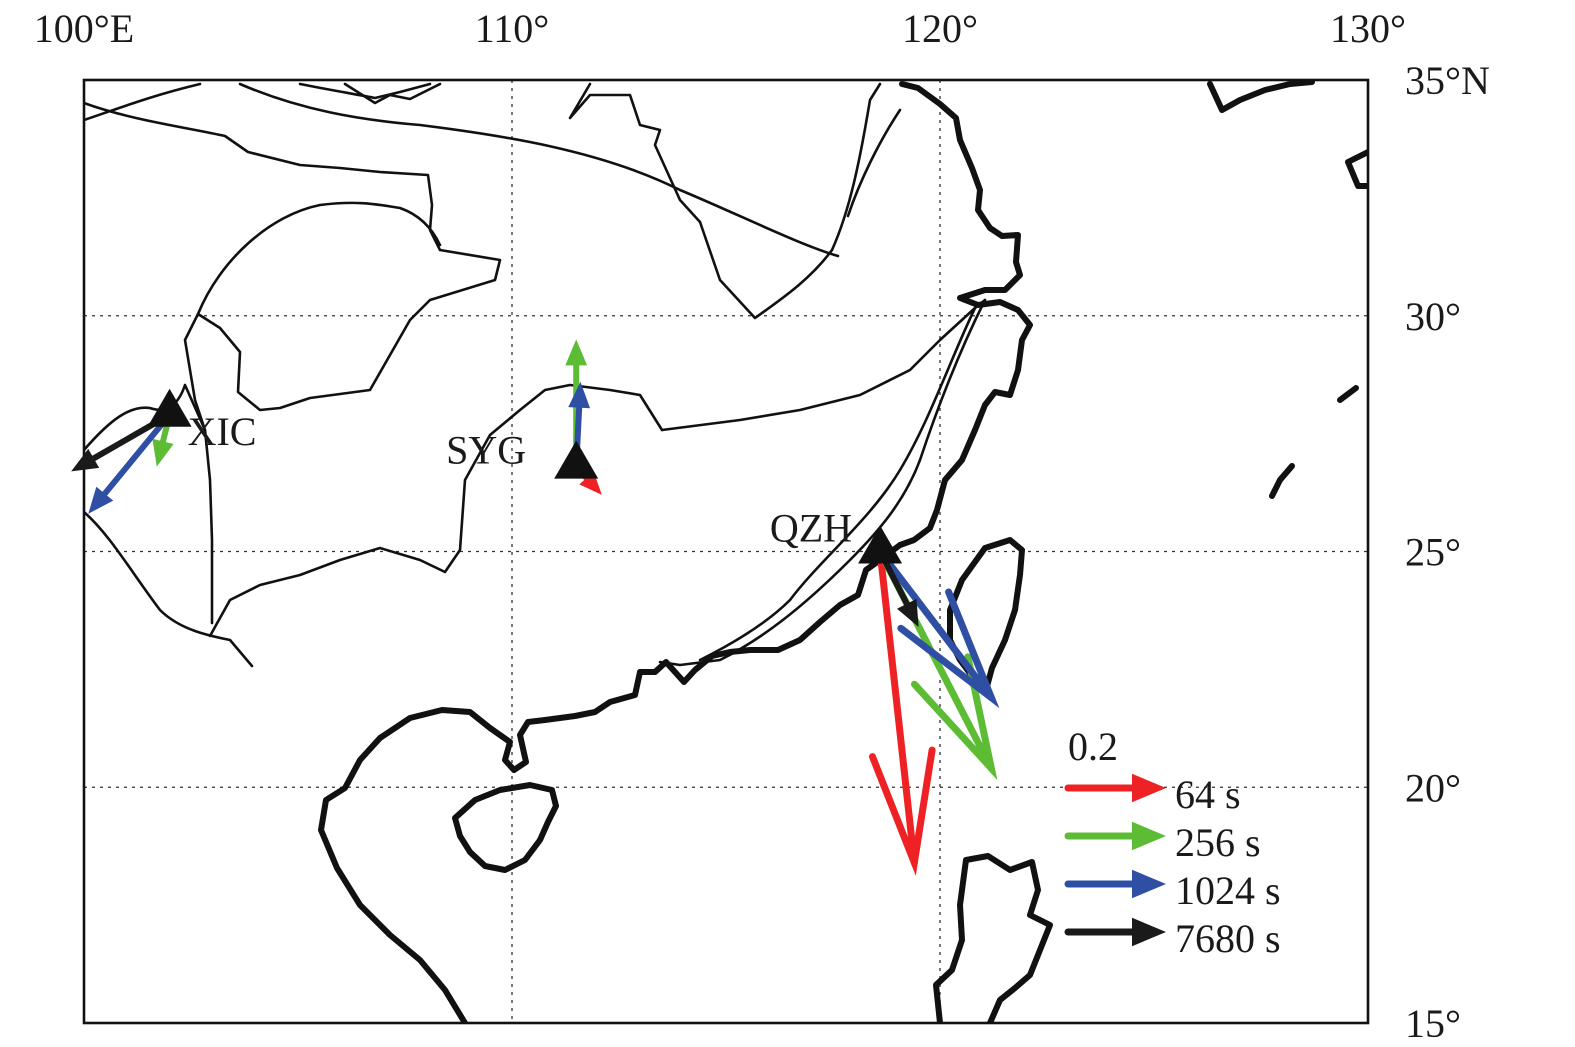 The image size is (1575, 1047). What do you see at coordinates (1433, 787) in the screenshot?
I see `latitude-tick-label: 20°` at bounding box center [1433, 787].